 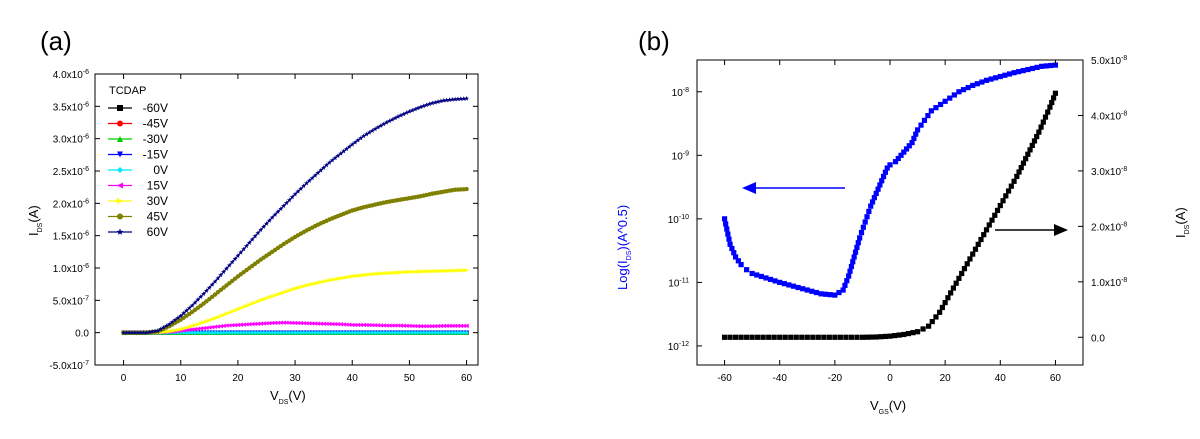 I want to click on chart-a-x-axis-label: VDS(V), so click(x=288, y=397).